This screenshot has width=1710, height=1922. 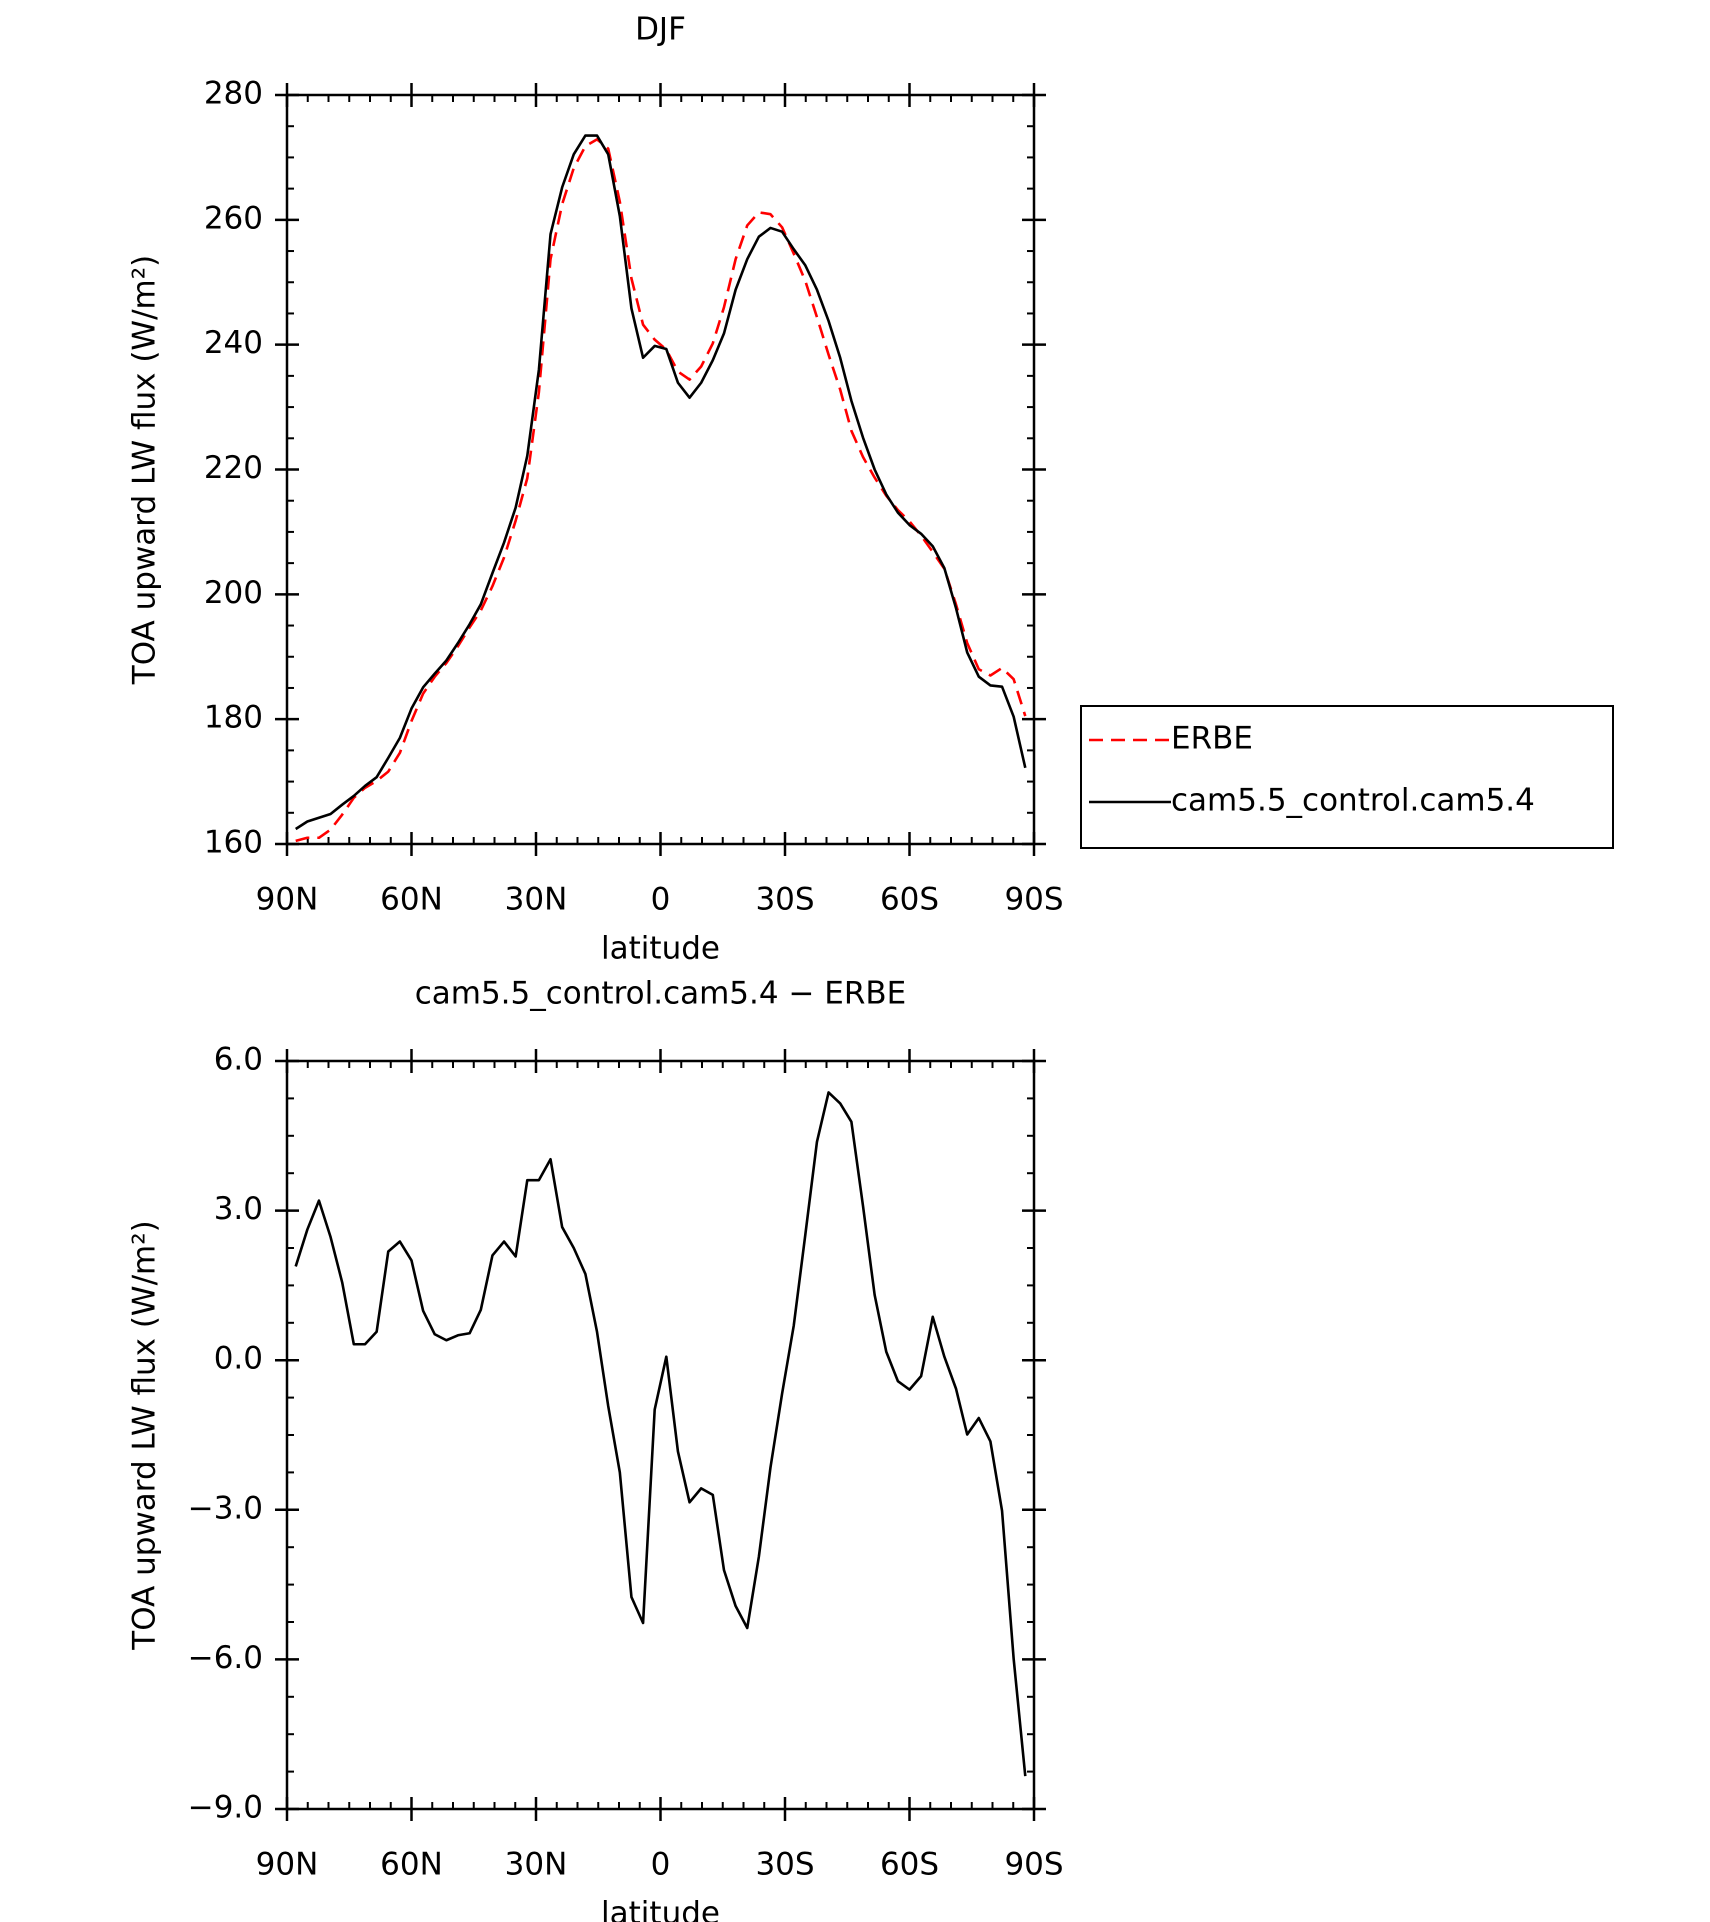 I want to click on y-tick-label: −9.0, so click(x=225, y=1808).